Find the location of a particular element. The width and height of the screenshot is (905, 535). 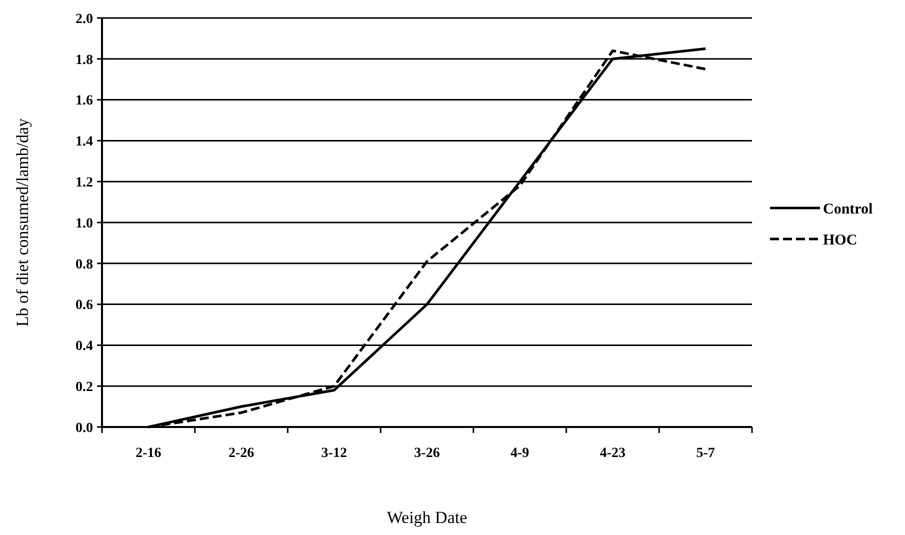

y-tick-label: 0.8 is located at coordinates (84, 264).